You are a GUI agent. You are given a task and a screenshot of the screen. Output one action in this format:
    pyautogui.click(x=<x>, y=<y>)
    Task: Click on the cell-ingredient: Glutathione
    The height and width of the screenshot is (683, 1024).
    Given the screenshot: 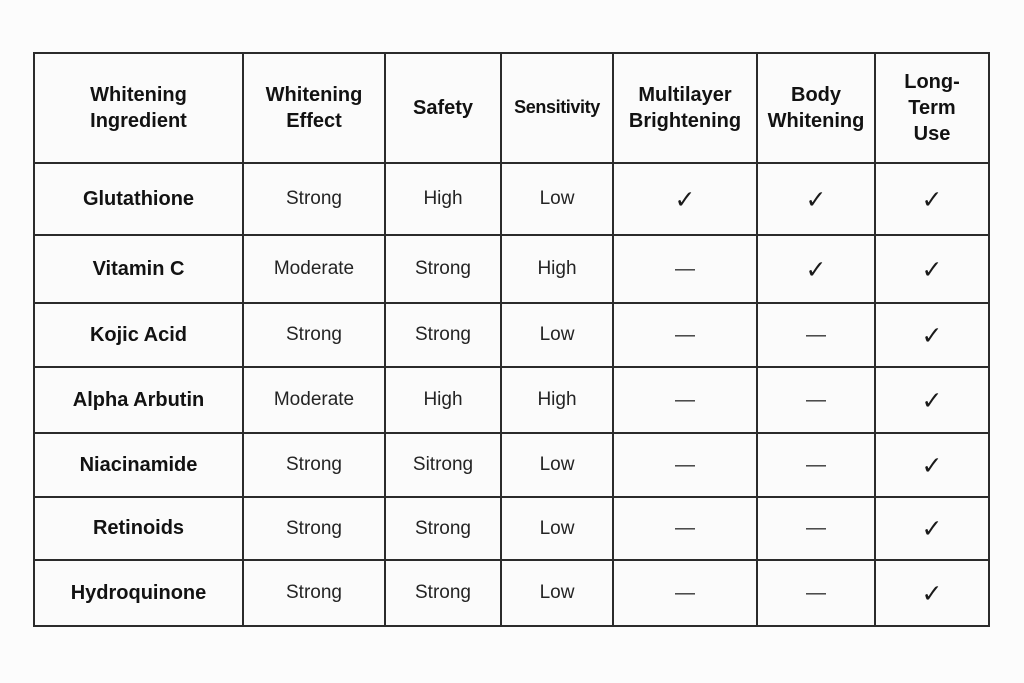 What is the action you would take?
    pyautogui.click(x=138, y=199)
    